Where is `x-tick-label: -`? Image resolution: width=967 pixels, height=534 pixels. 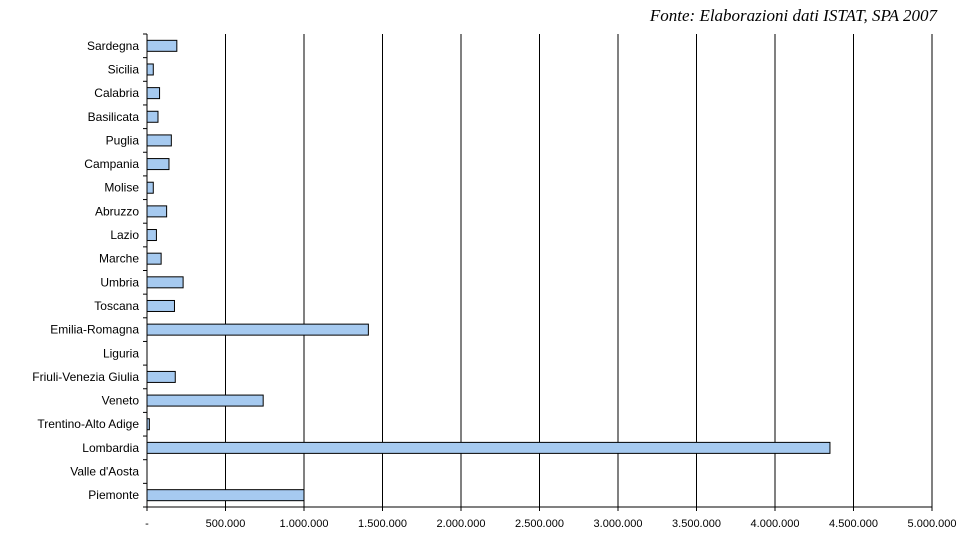
x-tick-label: - is located at coordinates (147, 524).